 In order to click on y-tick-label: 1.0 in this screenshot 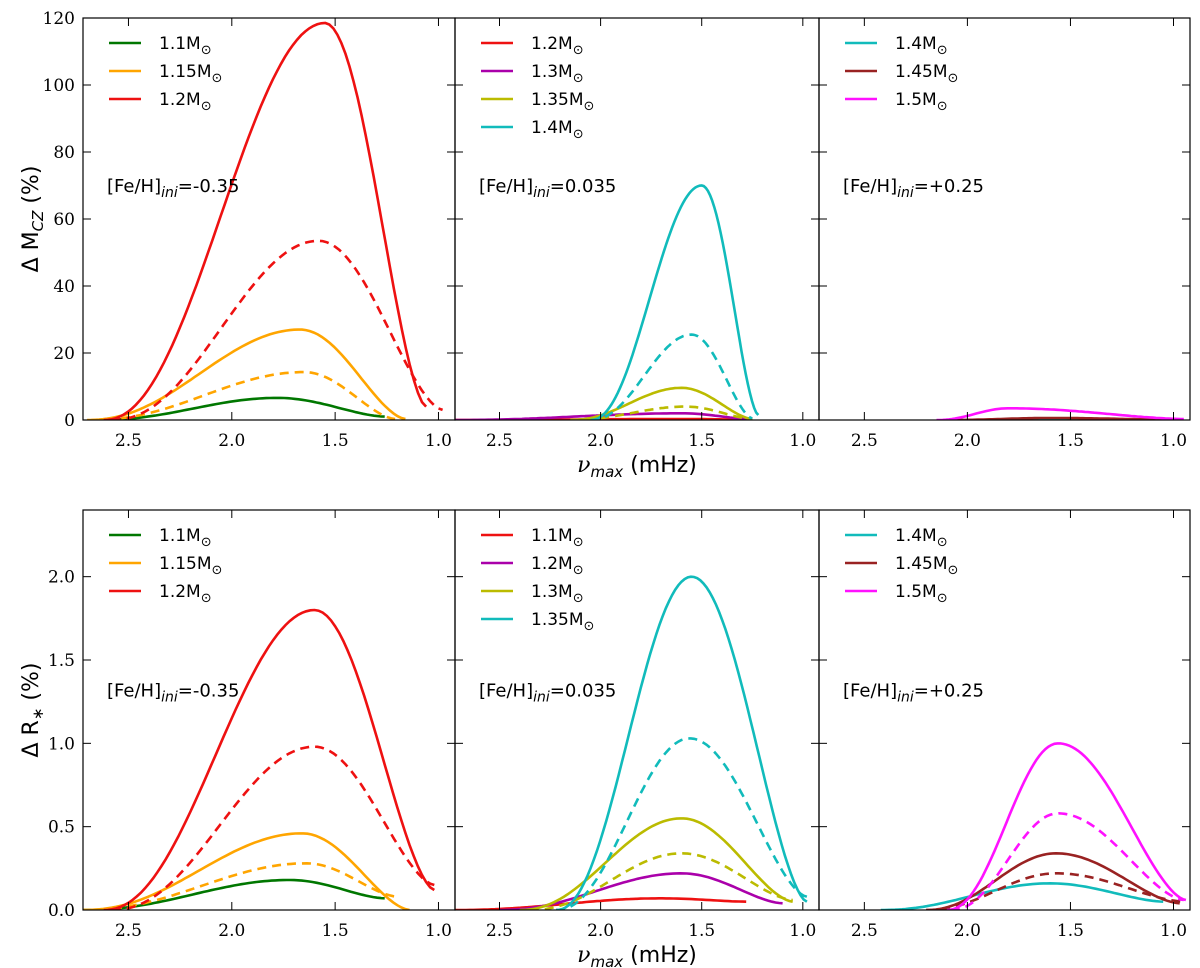, I will do `click(61, 744)`.